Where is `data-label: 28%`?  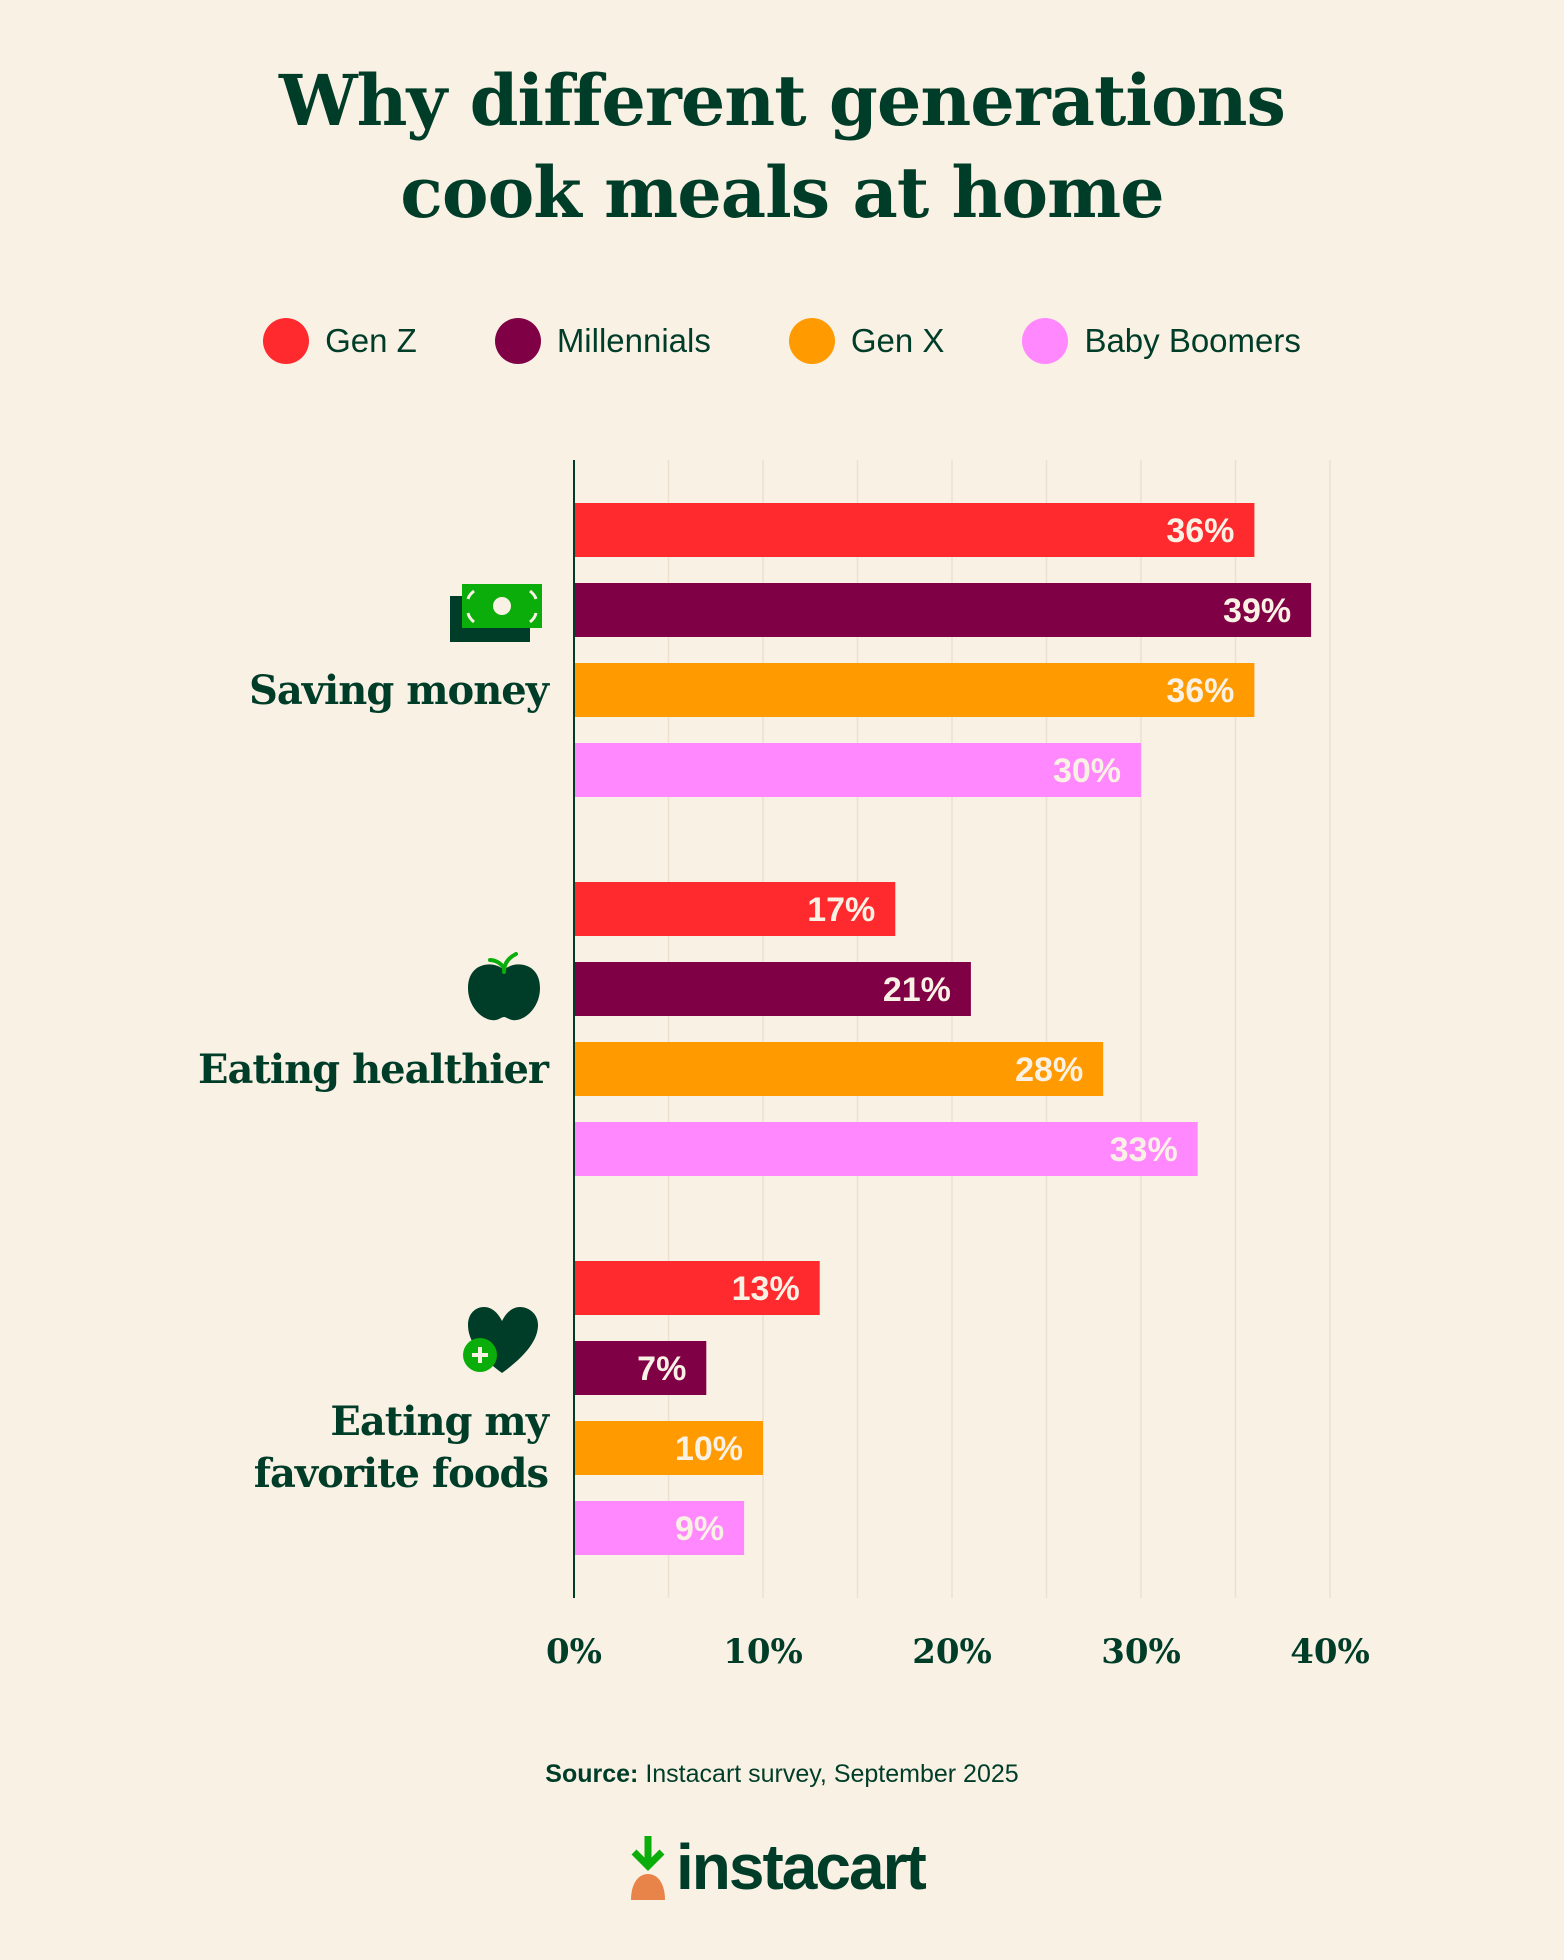
data-label: 28% is located at coordinates (1049, 1070).